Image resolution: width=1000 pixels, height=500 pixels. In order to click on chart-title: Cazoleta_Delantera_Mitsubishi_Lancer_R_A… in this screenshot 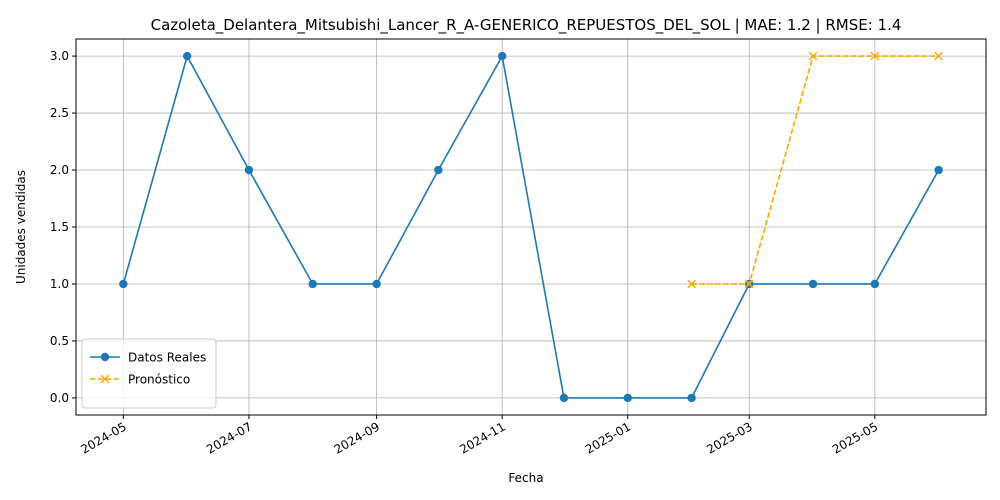, I will do `click(526, 25)`.